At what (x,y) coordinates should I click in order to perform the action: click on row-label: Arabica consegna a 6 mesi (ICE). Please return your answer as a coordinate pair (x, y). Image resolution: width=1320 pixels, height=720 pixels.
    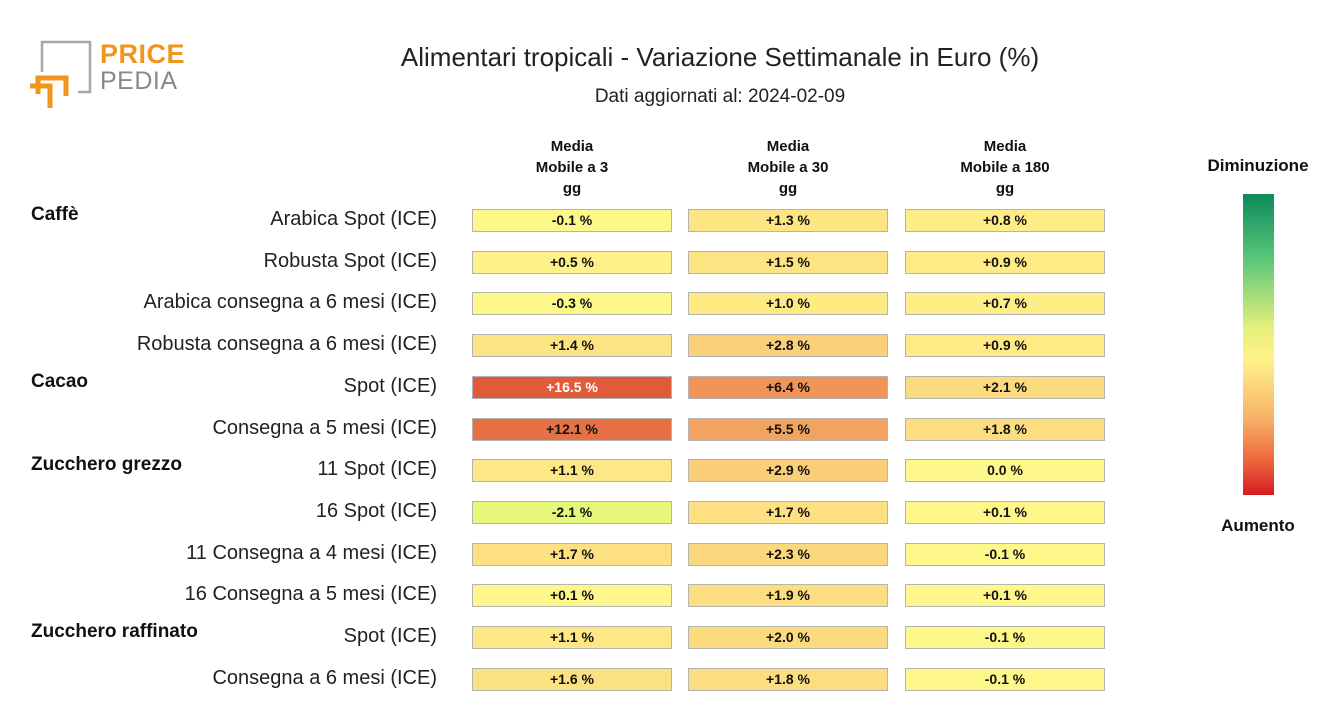
    Looking at the image, I should click on (290, 302).